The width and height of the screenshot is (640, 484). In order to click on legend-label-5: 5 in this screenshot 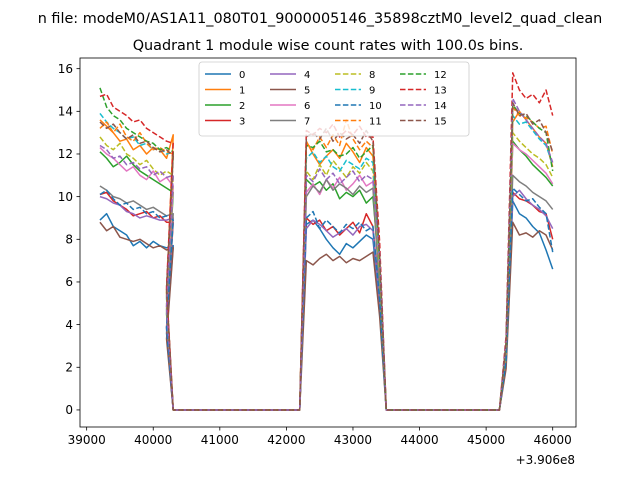, I will do `click(307, 90)`.